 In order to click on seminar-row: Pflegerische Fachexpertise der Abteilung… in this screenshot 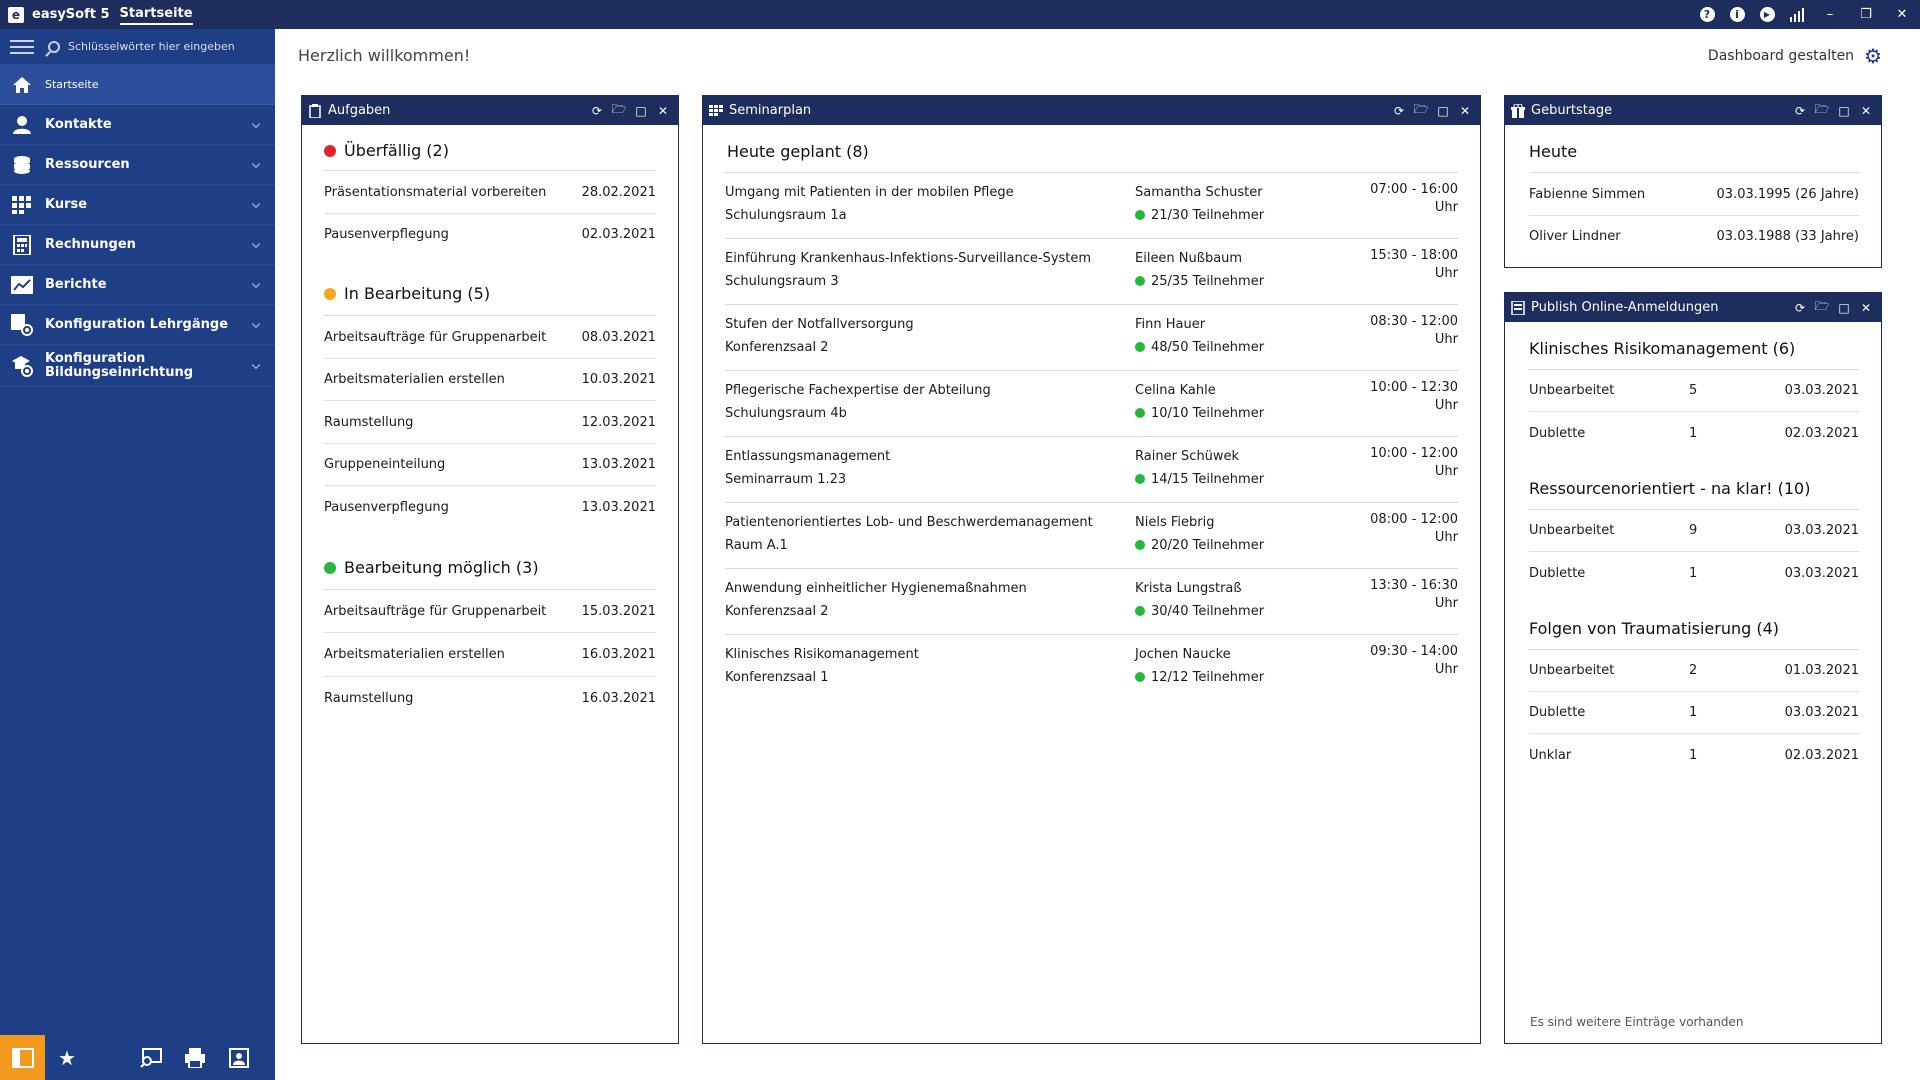, I will do `click(1091, 404)`.